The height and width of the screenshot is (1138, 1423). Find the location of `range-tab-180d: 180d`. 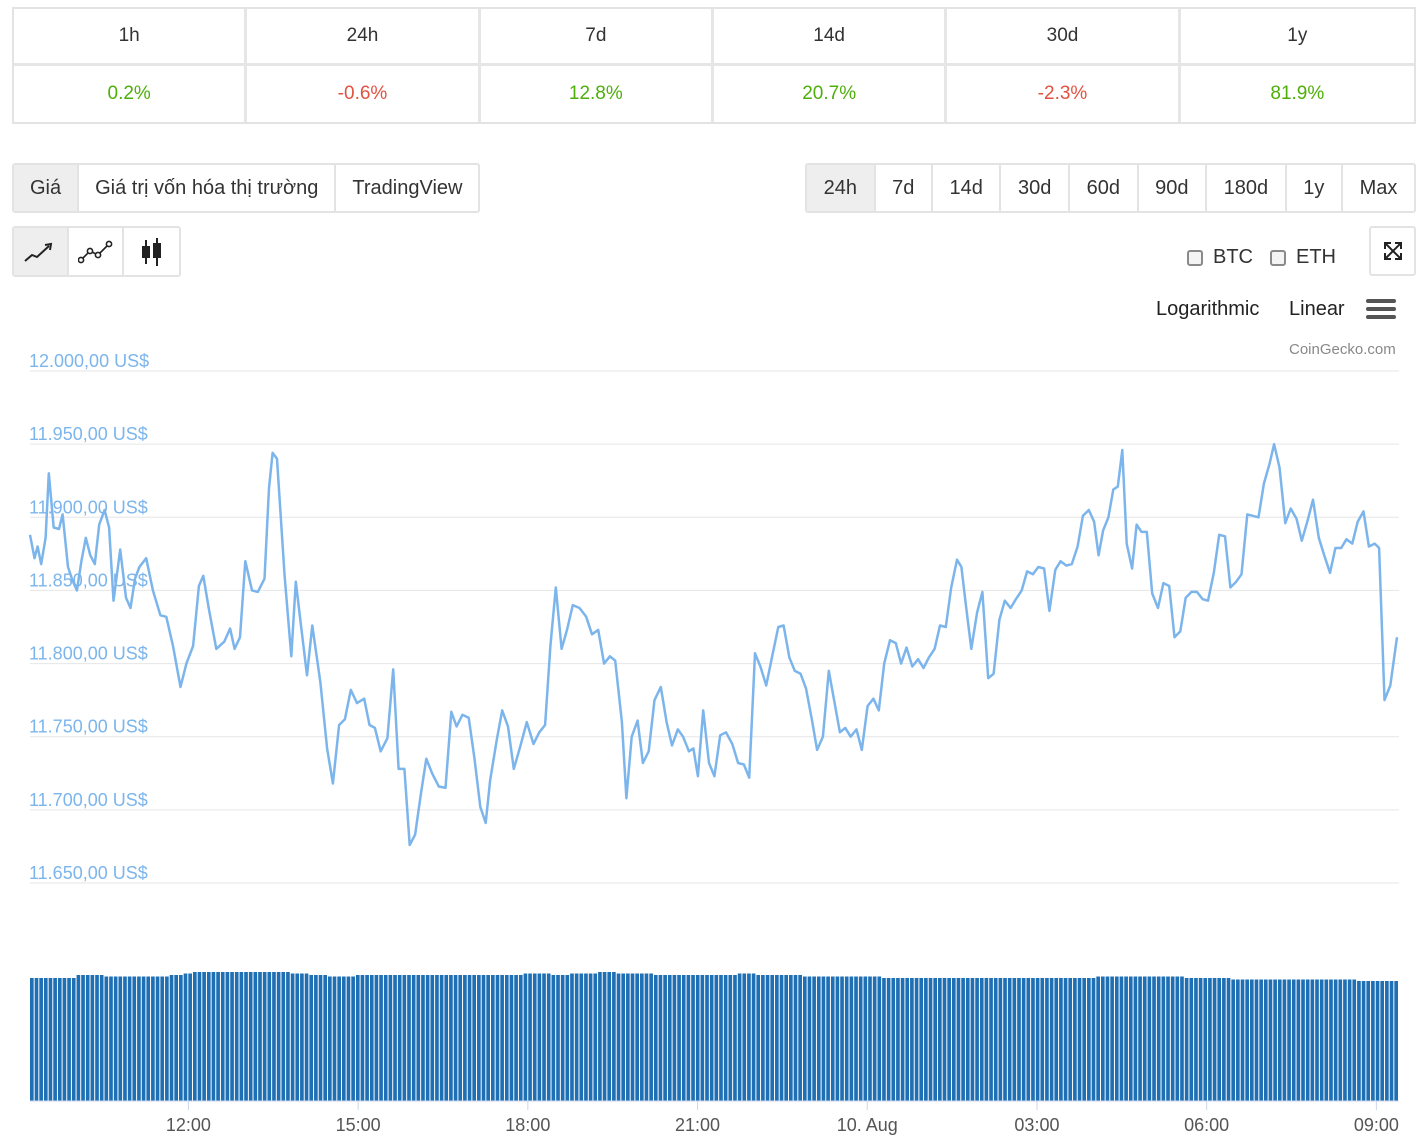

range-tab-180d: 180d is located at coordinates (1247, 188).